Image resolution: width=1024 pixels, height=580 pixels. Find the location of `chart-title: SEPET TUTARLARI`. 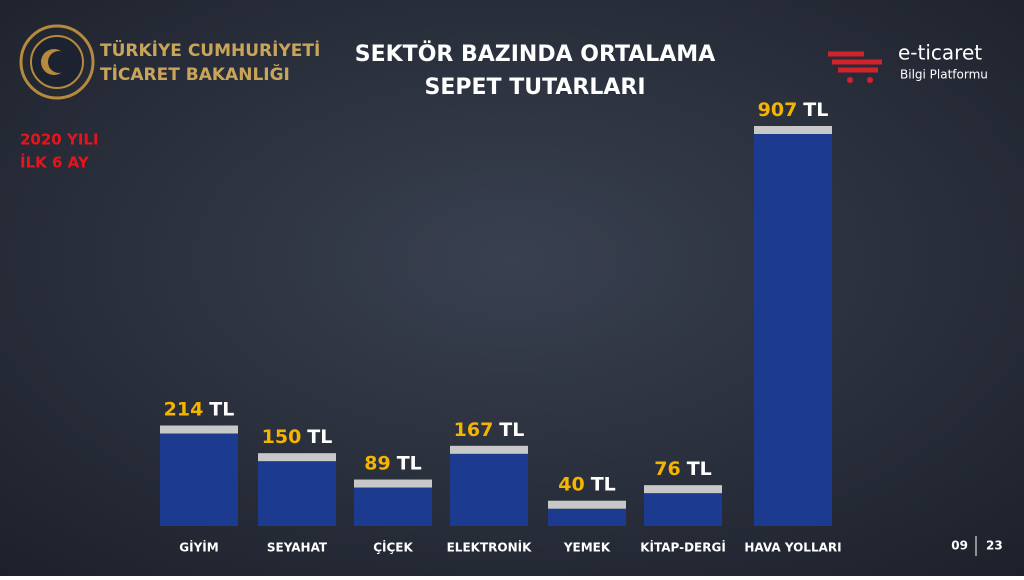

chart-title: SEPET TUTARLARI is located at coordinates (535, 87).